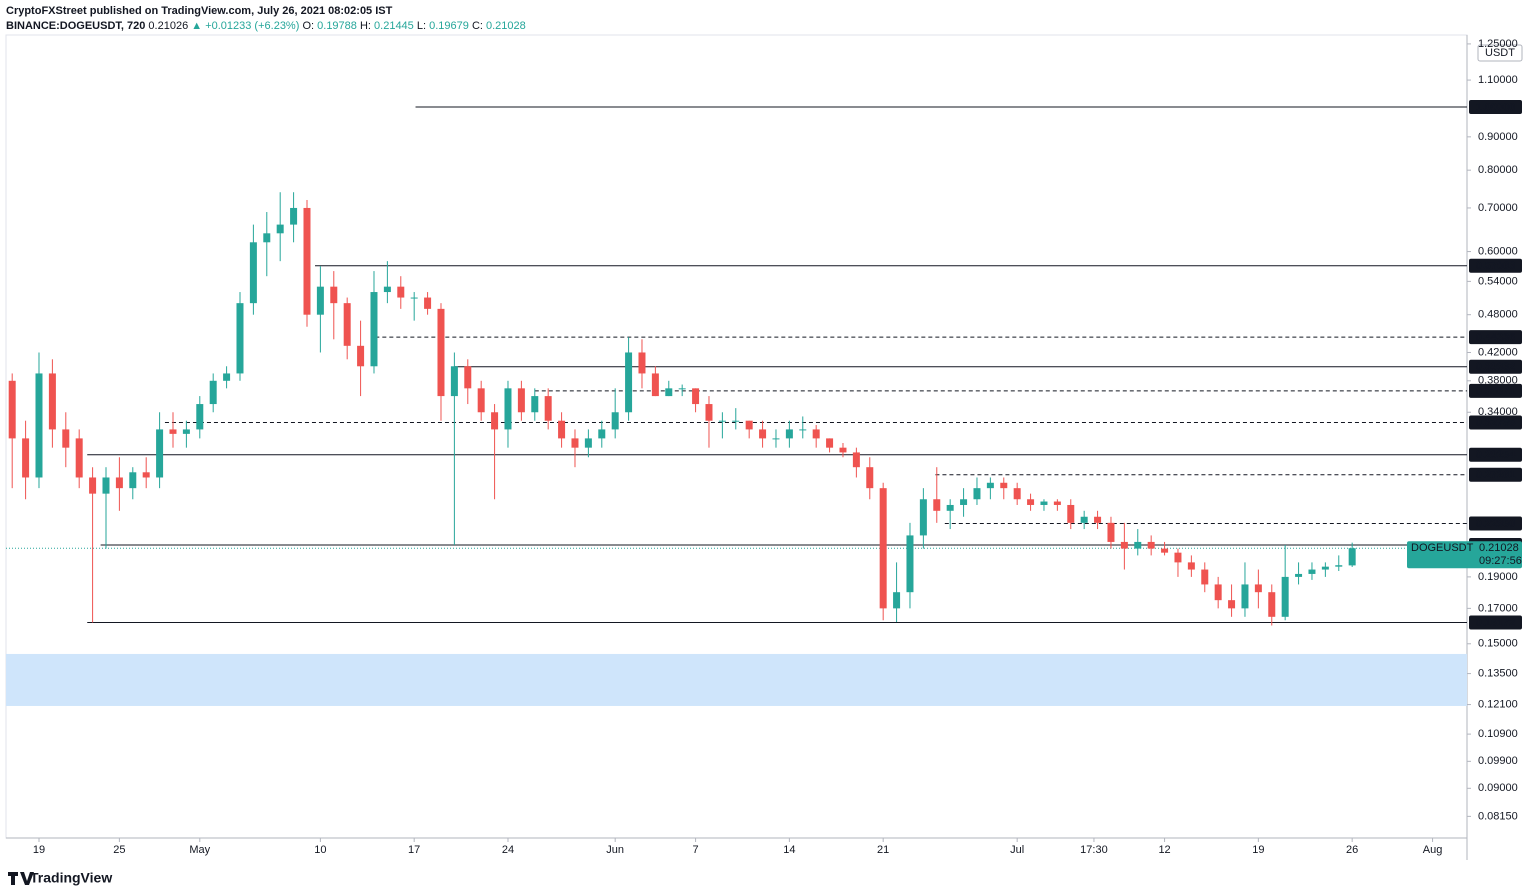 Image resolution: width=1536 pixels, height=895 pixels. What do you see at coordinates (508, 850) in the screenshot?
I see `x-tick-label: 24` at bounding box center [508, 850].